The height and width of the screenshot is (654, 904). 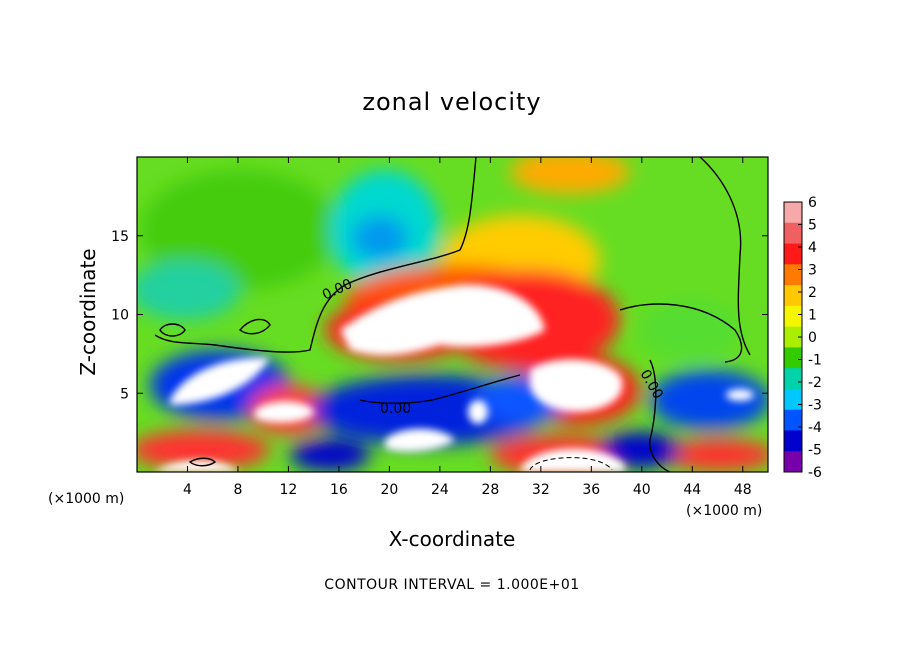 What do you see at coordinates (815, 428) in the screenshot?
I see `colorbar-tick-label: -4` at bounding box center [815, 428].